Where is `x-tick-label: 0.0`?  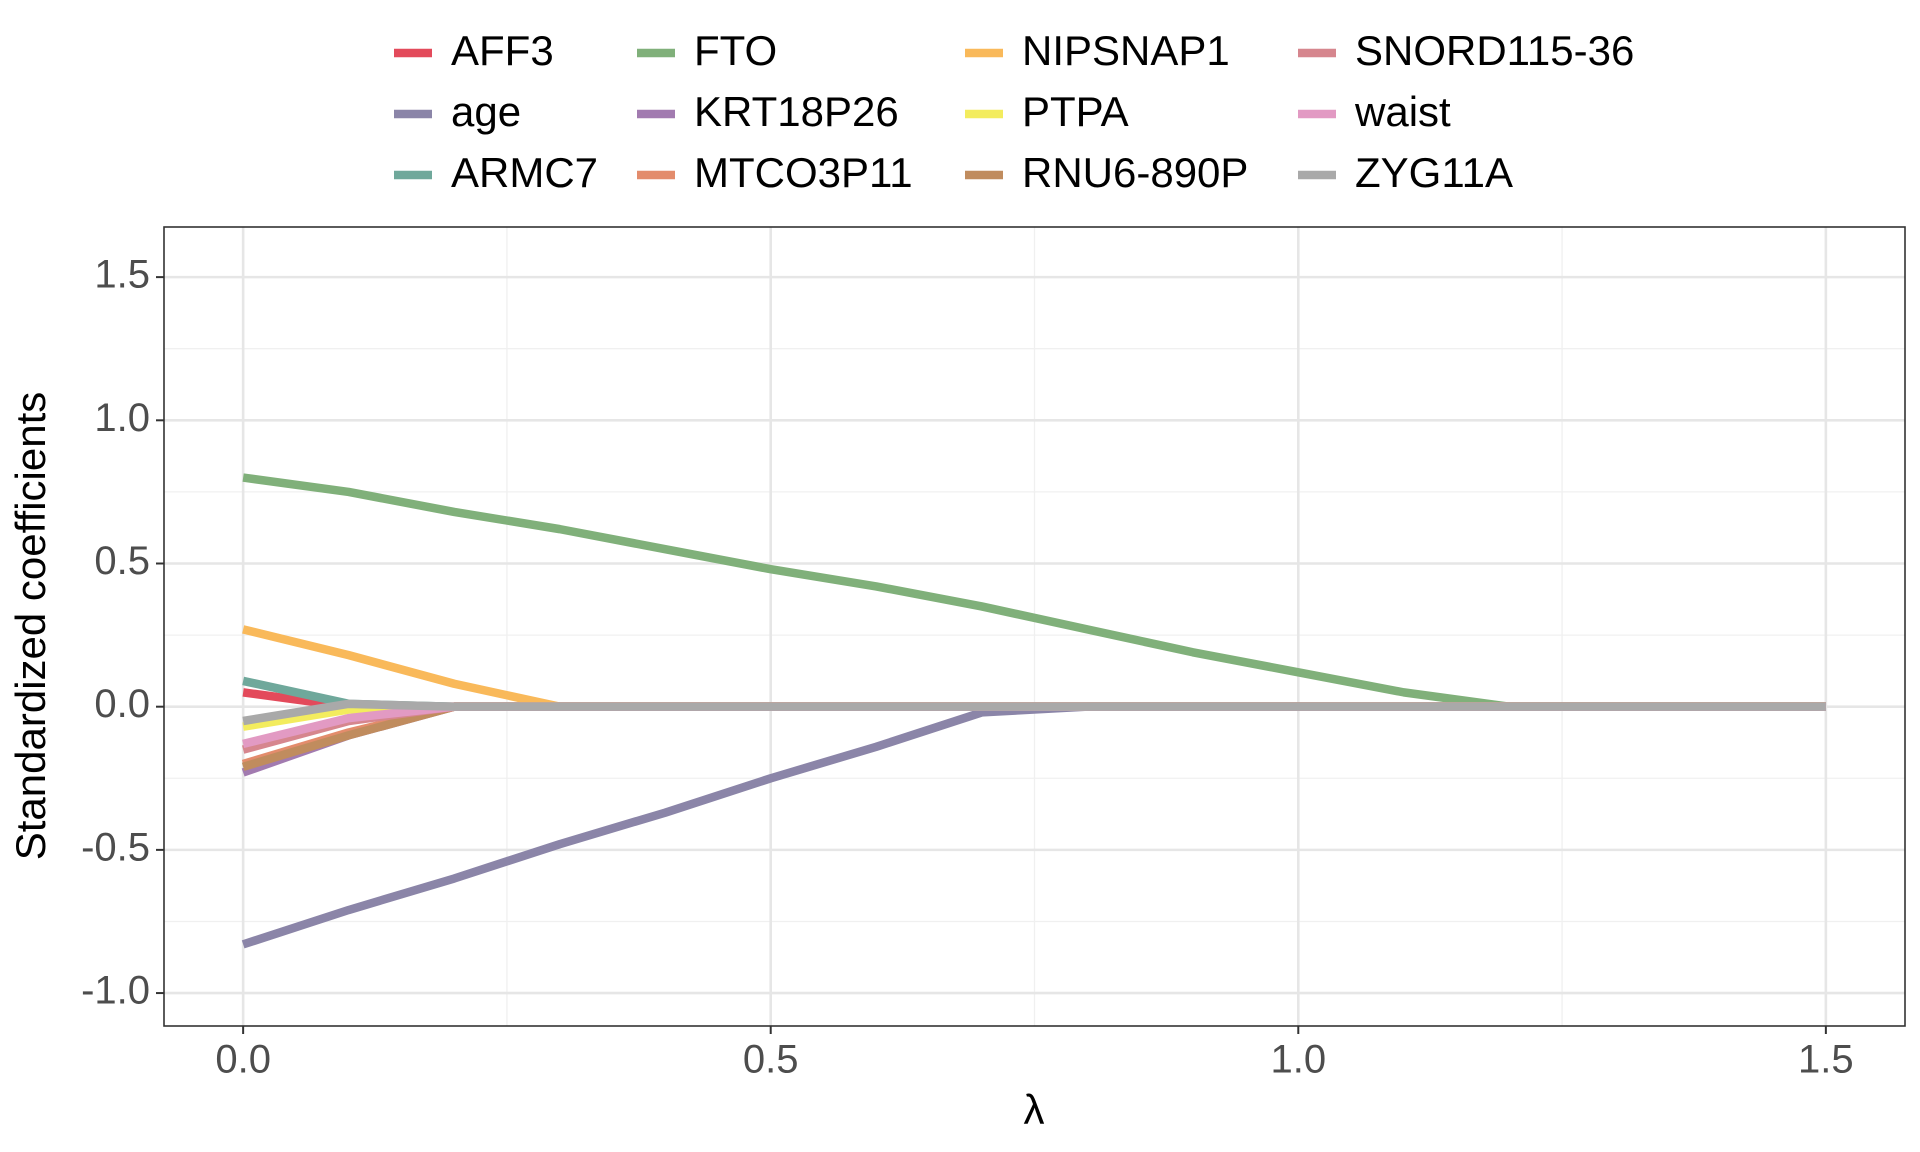 x-tick-label: 0.0 is located at coordinates (243, 1060).